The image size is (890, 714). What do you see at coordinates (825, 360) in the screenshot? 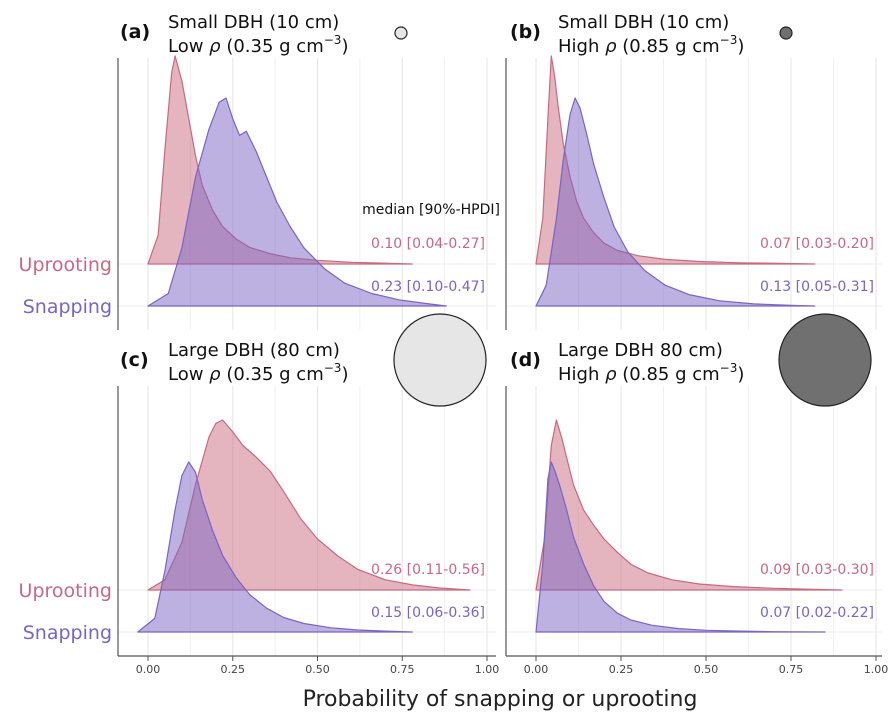
I see `large-dark-circle-swatch` at bounding box center [825, 360].